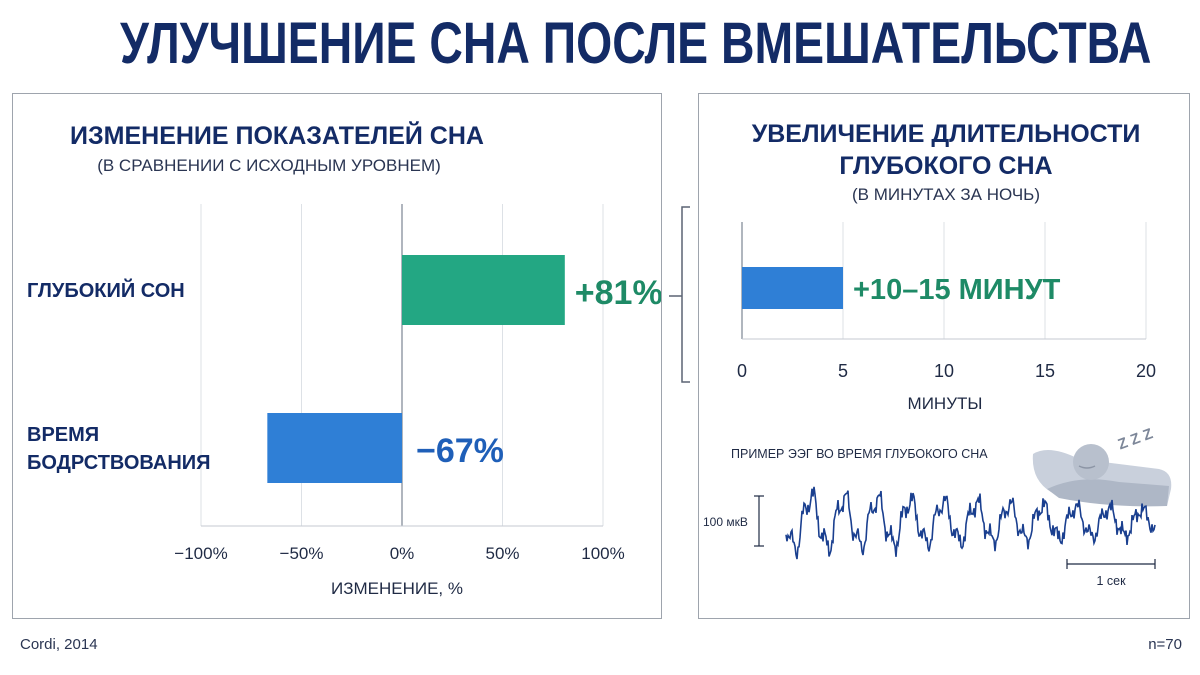  Describe the element at coordinates (636, 43) in the screenshot. I see `page-title: УЛУЧШЕНИЕ СНА ПОСЛЕ ВМЕШАТЕЛЬСТВА` at that location.